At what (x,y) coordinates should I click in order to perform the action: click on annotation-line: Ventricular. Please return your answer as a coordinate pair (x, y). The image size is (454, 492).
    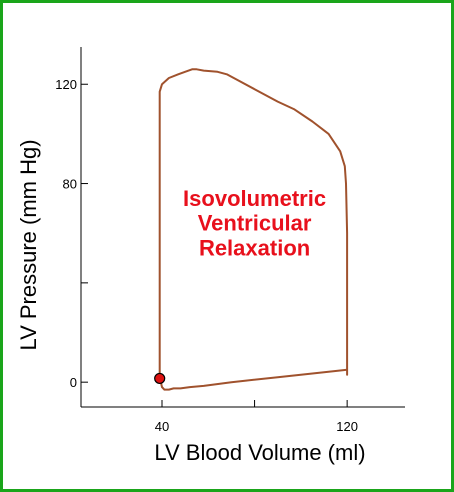
    Looking at the image, I should click on (255, 223).